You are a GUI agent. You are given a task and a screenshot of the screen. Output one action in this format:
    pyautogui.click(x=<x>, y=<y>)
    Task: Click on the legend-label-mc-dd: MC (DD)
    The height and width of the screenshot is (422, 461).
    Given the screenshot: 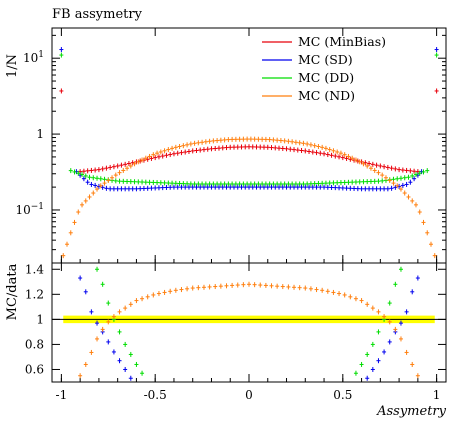 What is the action you would take?
    pyautogui.click(x=326, y=77)
    